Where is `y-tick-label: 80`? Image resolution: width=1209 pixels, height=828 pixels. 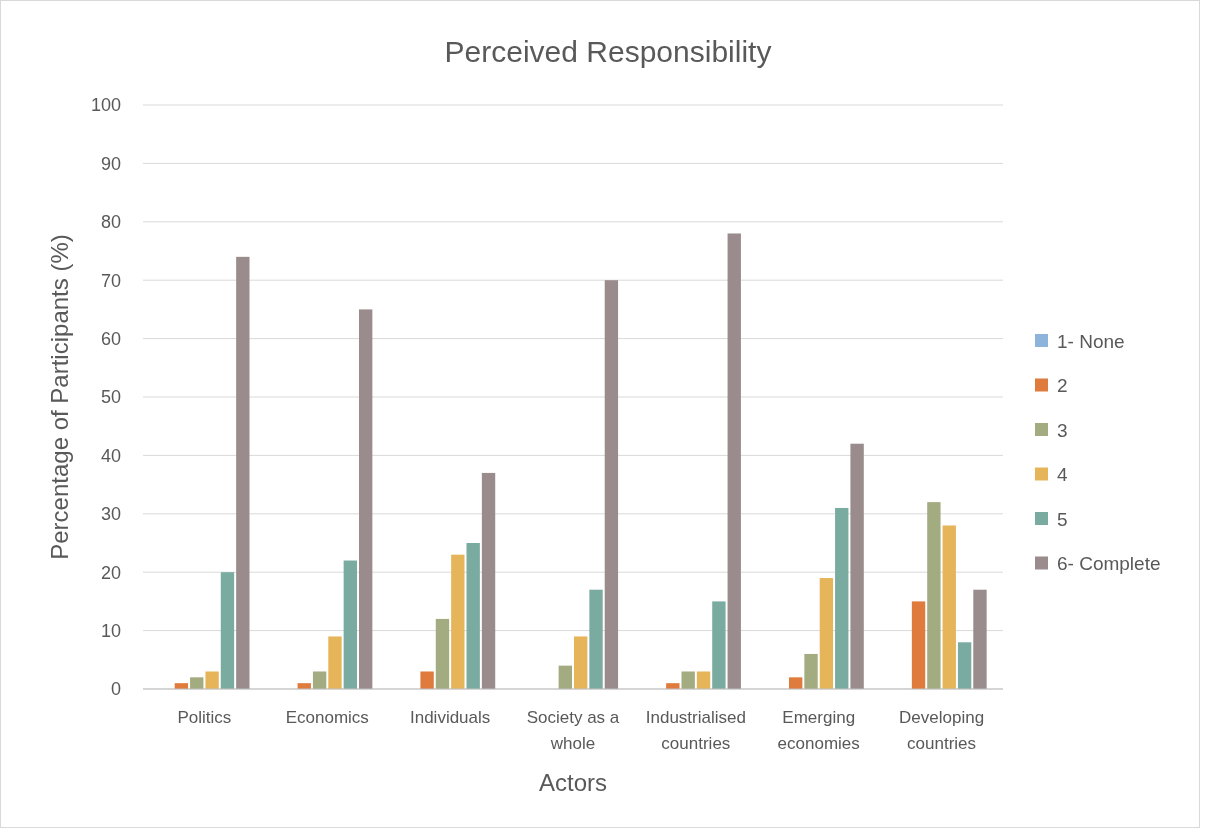
y-tick-label: 80 is located at coordinates (110, 222).